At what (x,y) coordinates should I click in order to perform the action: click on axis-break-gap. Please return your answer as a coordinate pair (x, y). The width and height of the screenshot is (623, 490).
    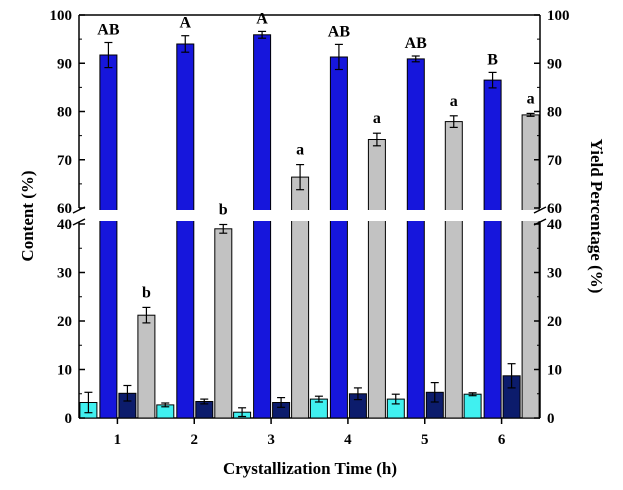
    Looking at the image, I should click on (309, 216).